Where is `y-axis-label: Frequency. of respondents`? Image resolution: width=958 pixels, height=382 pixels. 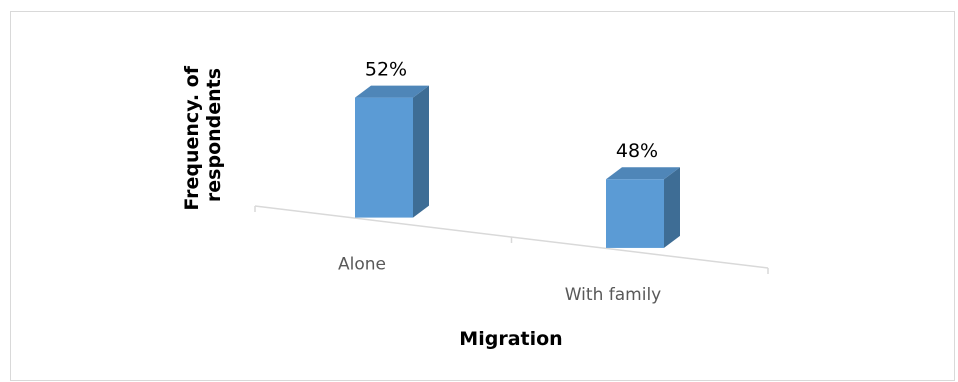
y-axis-label: Frequency. of respondents is located at coordinates (203, 134).